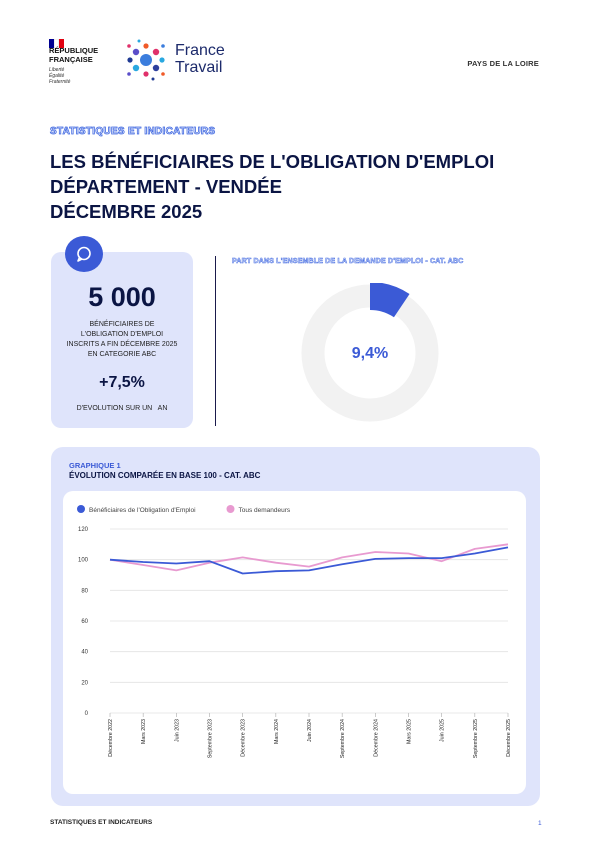 Image resolution: width=595 pixels, height=842 pixels. Describe the element at coordinates (84, 591) in the screenshot. I see `y-tick-label: 80` at that location.